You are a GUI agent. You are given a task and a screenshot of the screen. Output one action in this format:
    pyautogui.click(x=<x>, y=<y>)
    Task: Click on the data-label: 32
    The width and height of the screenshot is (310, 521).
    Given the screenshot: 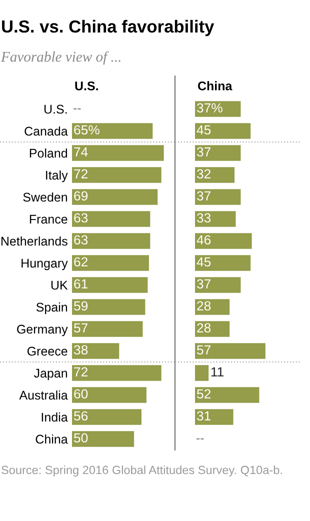 What is the action you would take?
    pyautogui.click(x=203, y=174)
    